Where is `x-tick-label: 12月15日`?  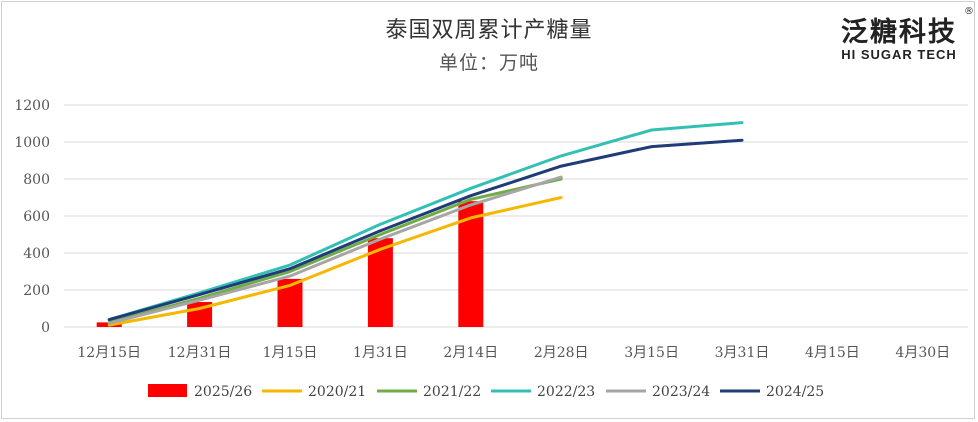
x-tick-label: 12月15日 is located at coordinates (109, 353).